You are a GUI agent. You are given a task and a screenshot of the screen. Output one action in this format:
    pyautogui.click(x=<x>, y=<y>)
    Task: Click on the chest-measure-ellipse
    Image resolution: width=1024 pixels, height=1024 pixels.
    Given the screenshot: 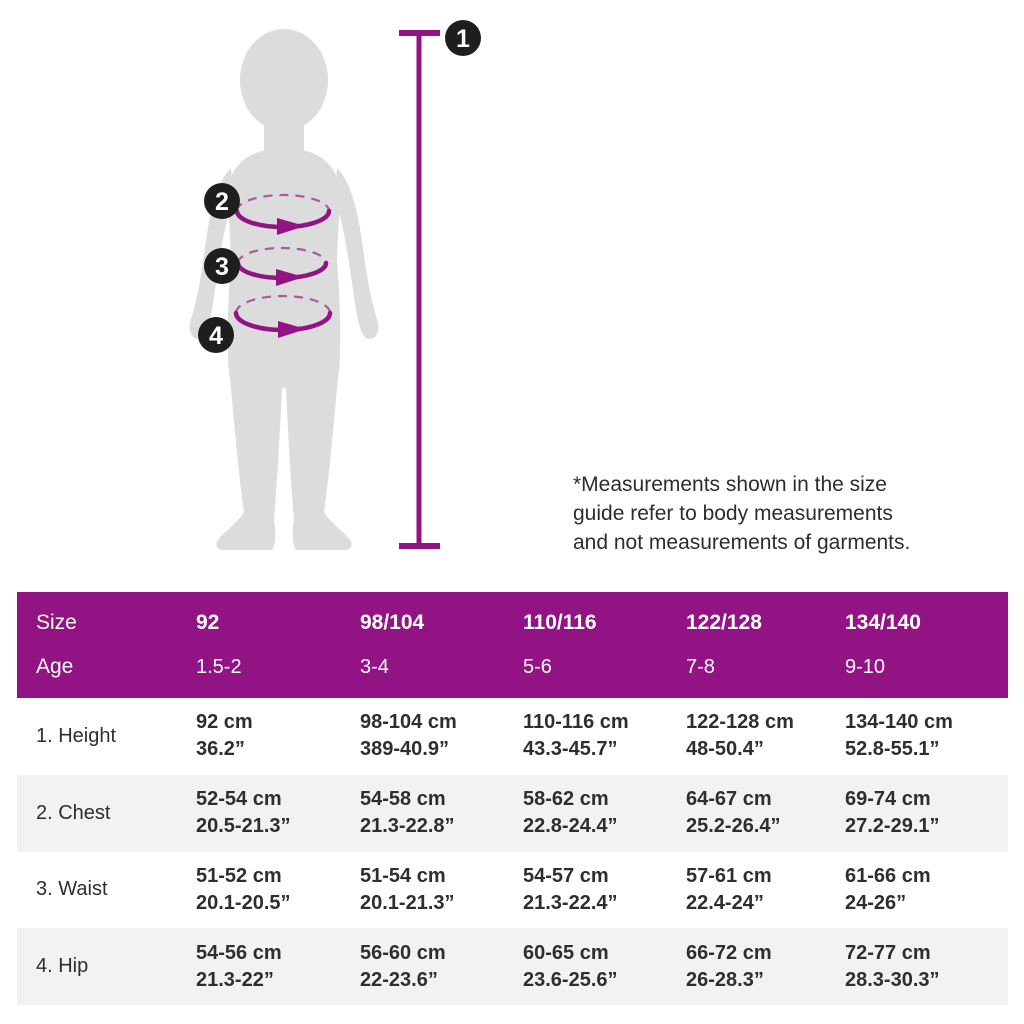 What is the action you would take?
    pyautogui.click(x=283, y=214)
    